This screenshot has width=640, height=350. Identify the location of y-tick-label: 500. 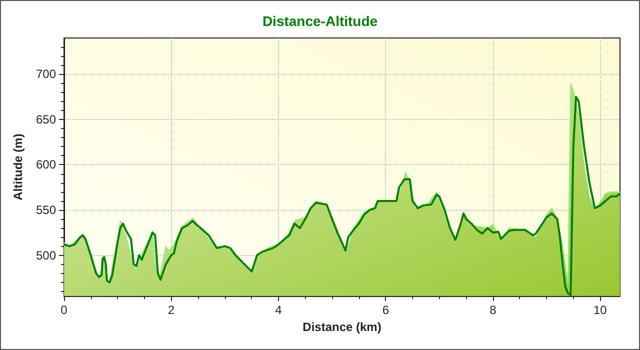
(46, 255).